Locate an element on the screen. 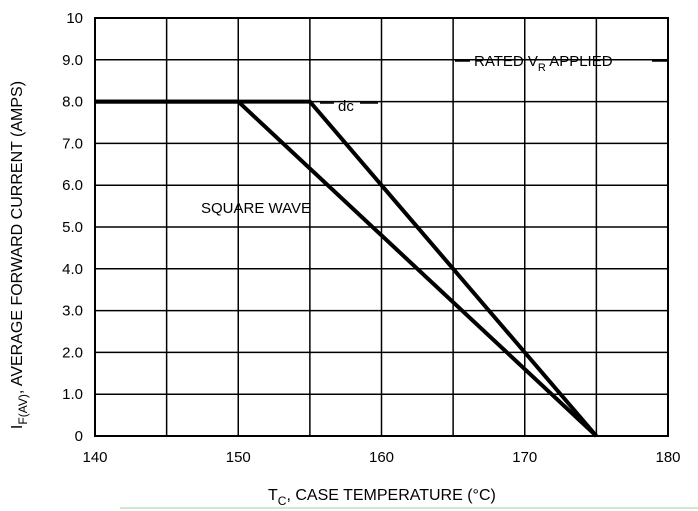  x-tick-label: 180 is located at coordinates (667, 457).